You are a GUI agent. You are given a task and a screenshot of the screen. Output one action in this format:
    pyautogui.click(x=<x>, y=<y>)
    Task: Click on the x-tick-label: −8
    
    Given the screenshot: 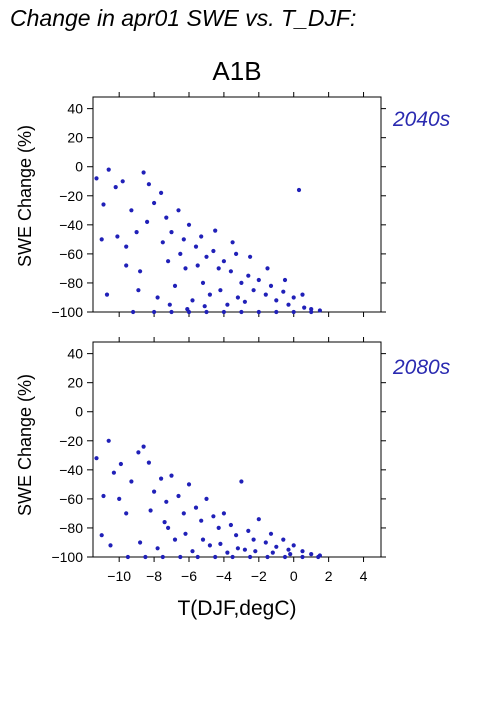 What is the action you would take?
    pyautogui.click(x=154, y=576)
    